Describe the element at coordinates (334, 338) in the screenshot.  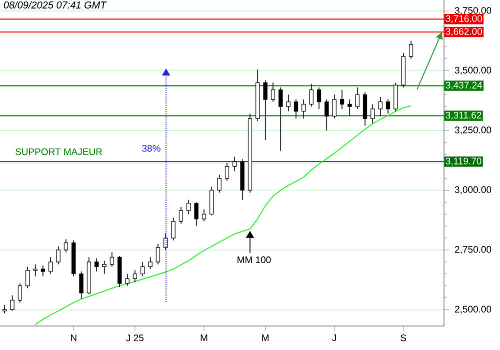
I see `x-tick-label: J` at that location.